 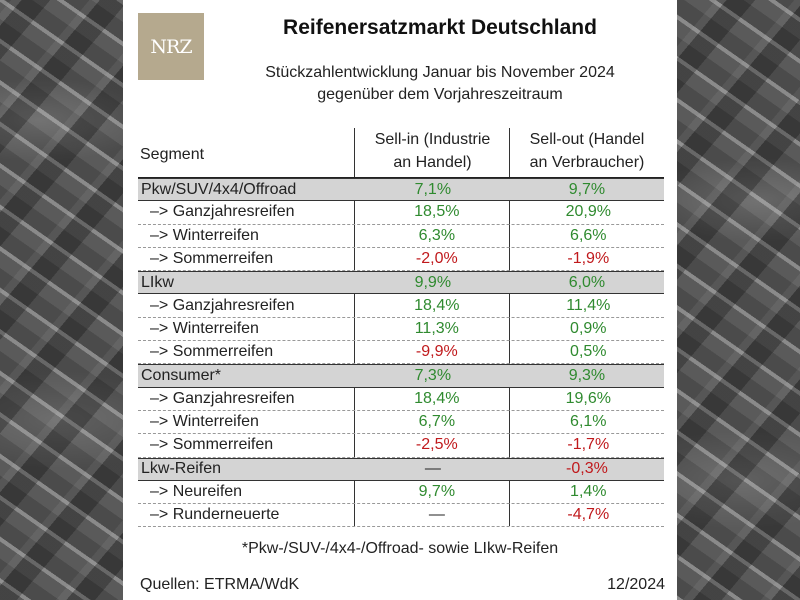 What do you see at coordinates (181, 376) in the screenshot?
I see `segment-cell: Consumer*` at bounding box center [181, 376].